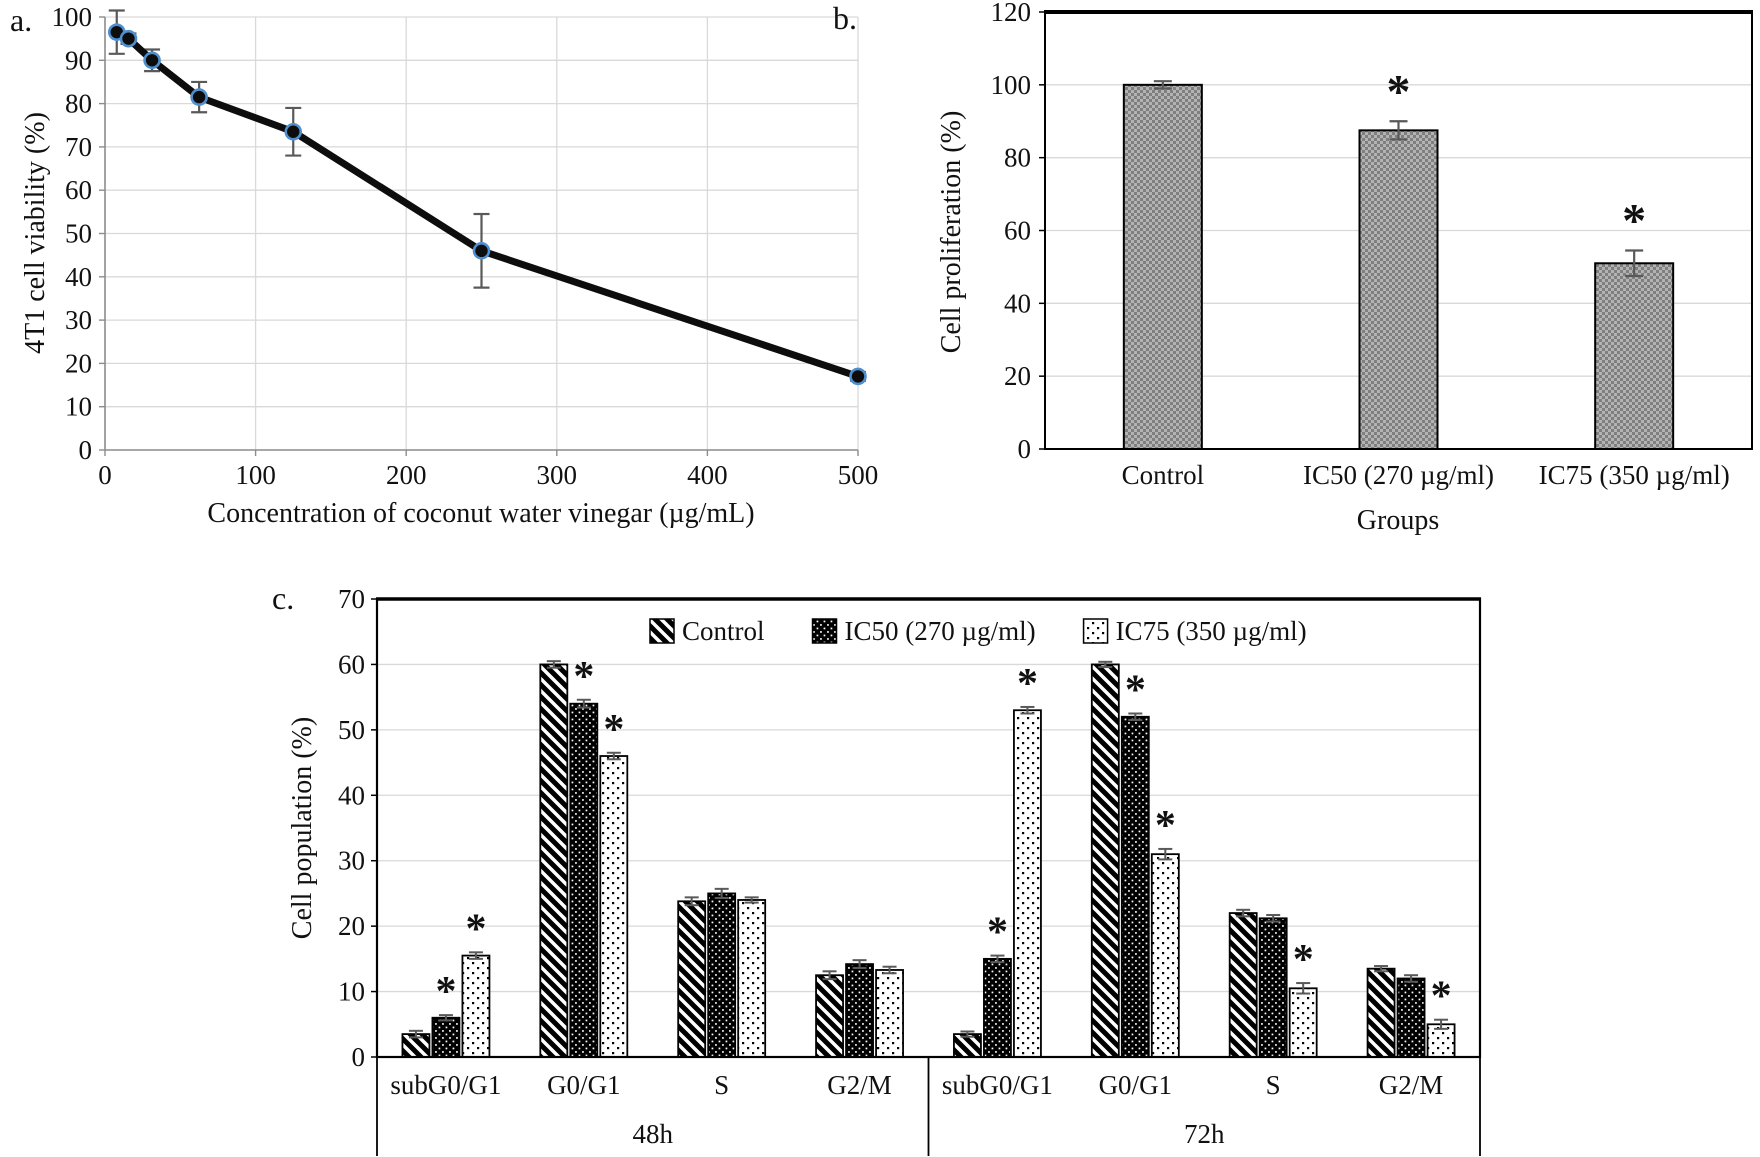 The width and height of the screenshot is (1760, 1157). I want to click on time-group-label: 48h, so click(653, 1134).